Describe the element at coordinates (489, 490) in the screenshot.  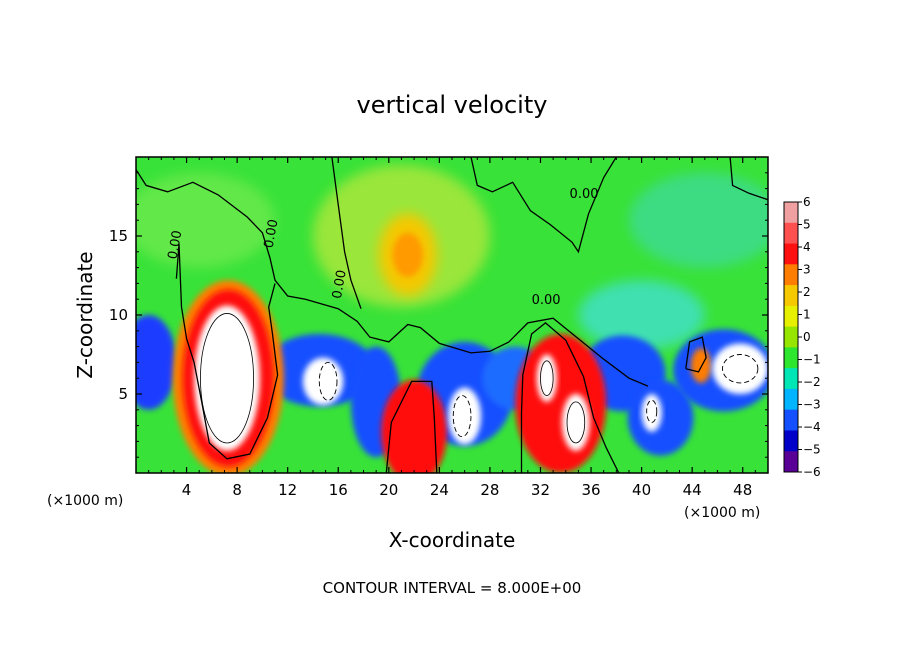
I see `x-tick-label: 28` at that location.